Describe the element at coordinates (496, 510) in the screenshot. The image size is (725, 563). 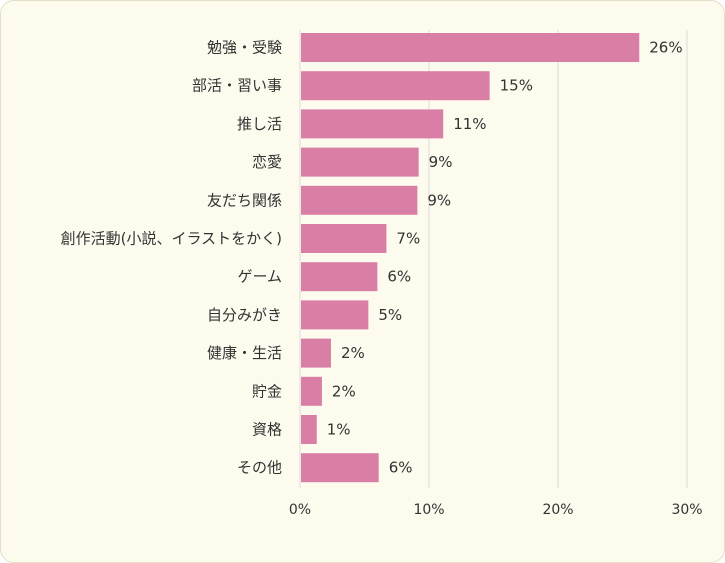
I see `x-tick-labels: 0% 10% 20% 30%` at that location.